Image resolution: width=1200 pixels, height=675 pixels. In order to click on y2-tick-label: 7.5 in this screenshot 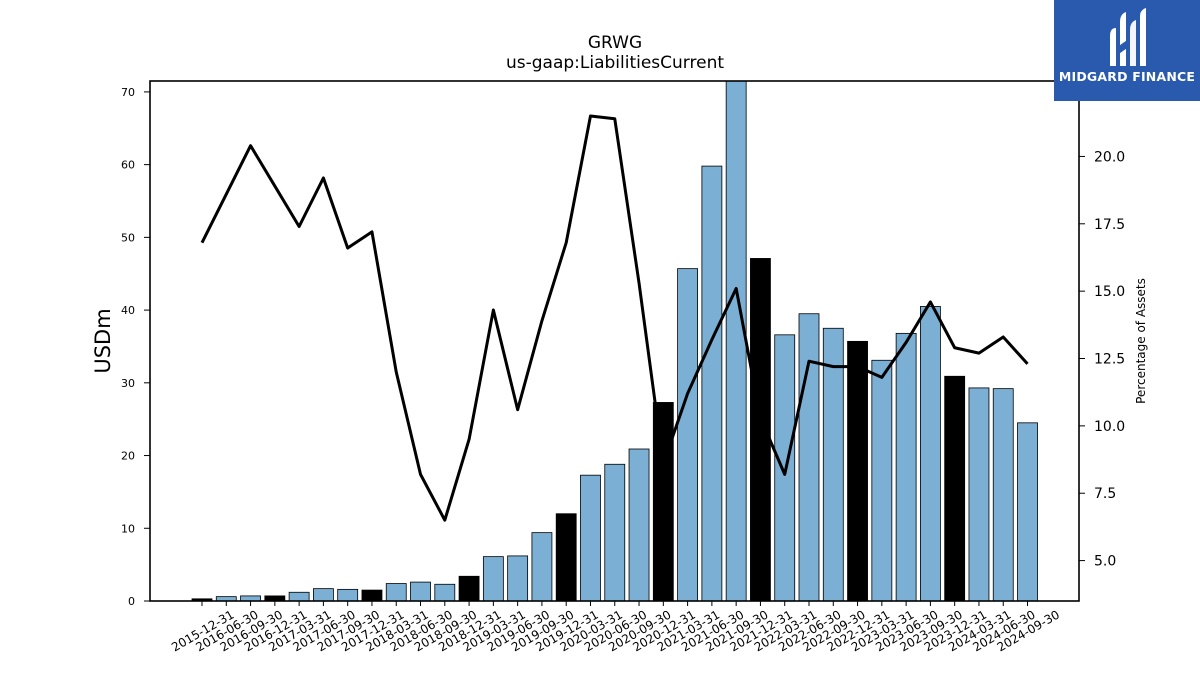, I will do `click(1105, 494)`.